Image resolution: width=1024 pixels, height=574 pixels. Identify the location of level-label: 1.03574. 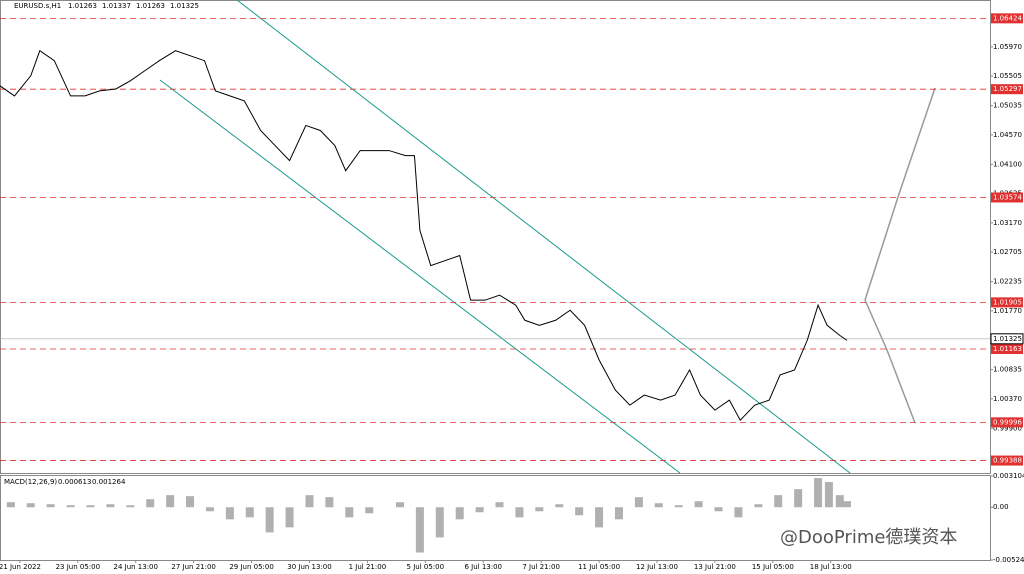
(1007, 197).